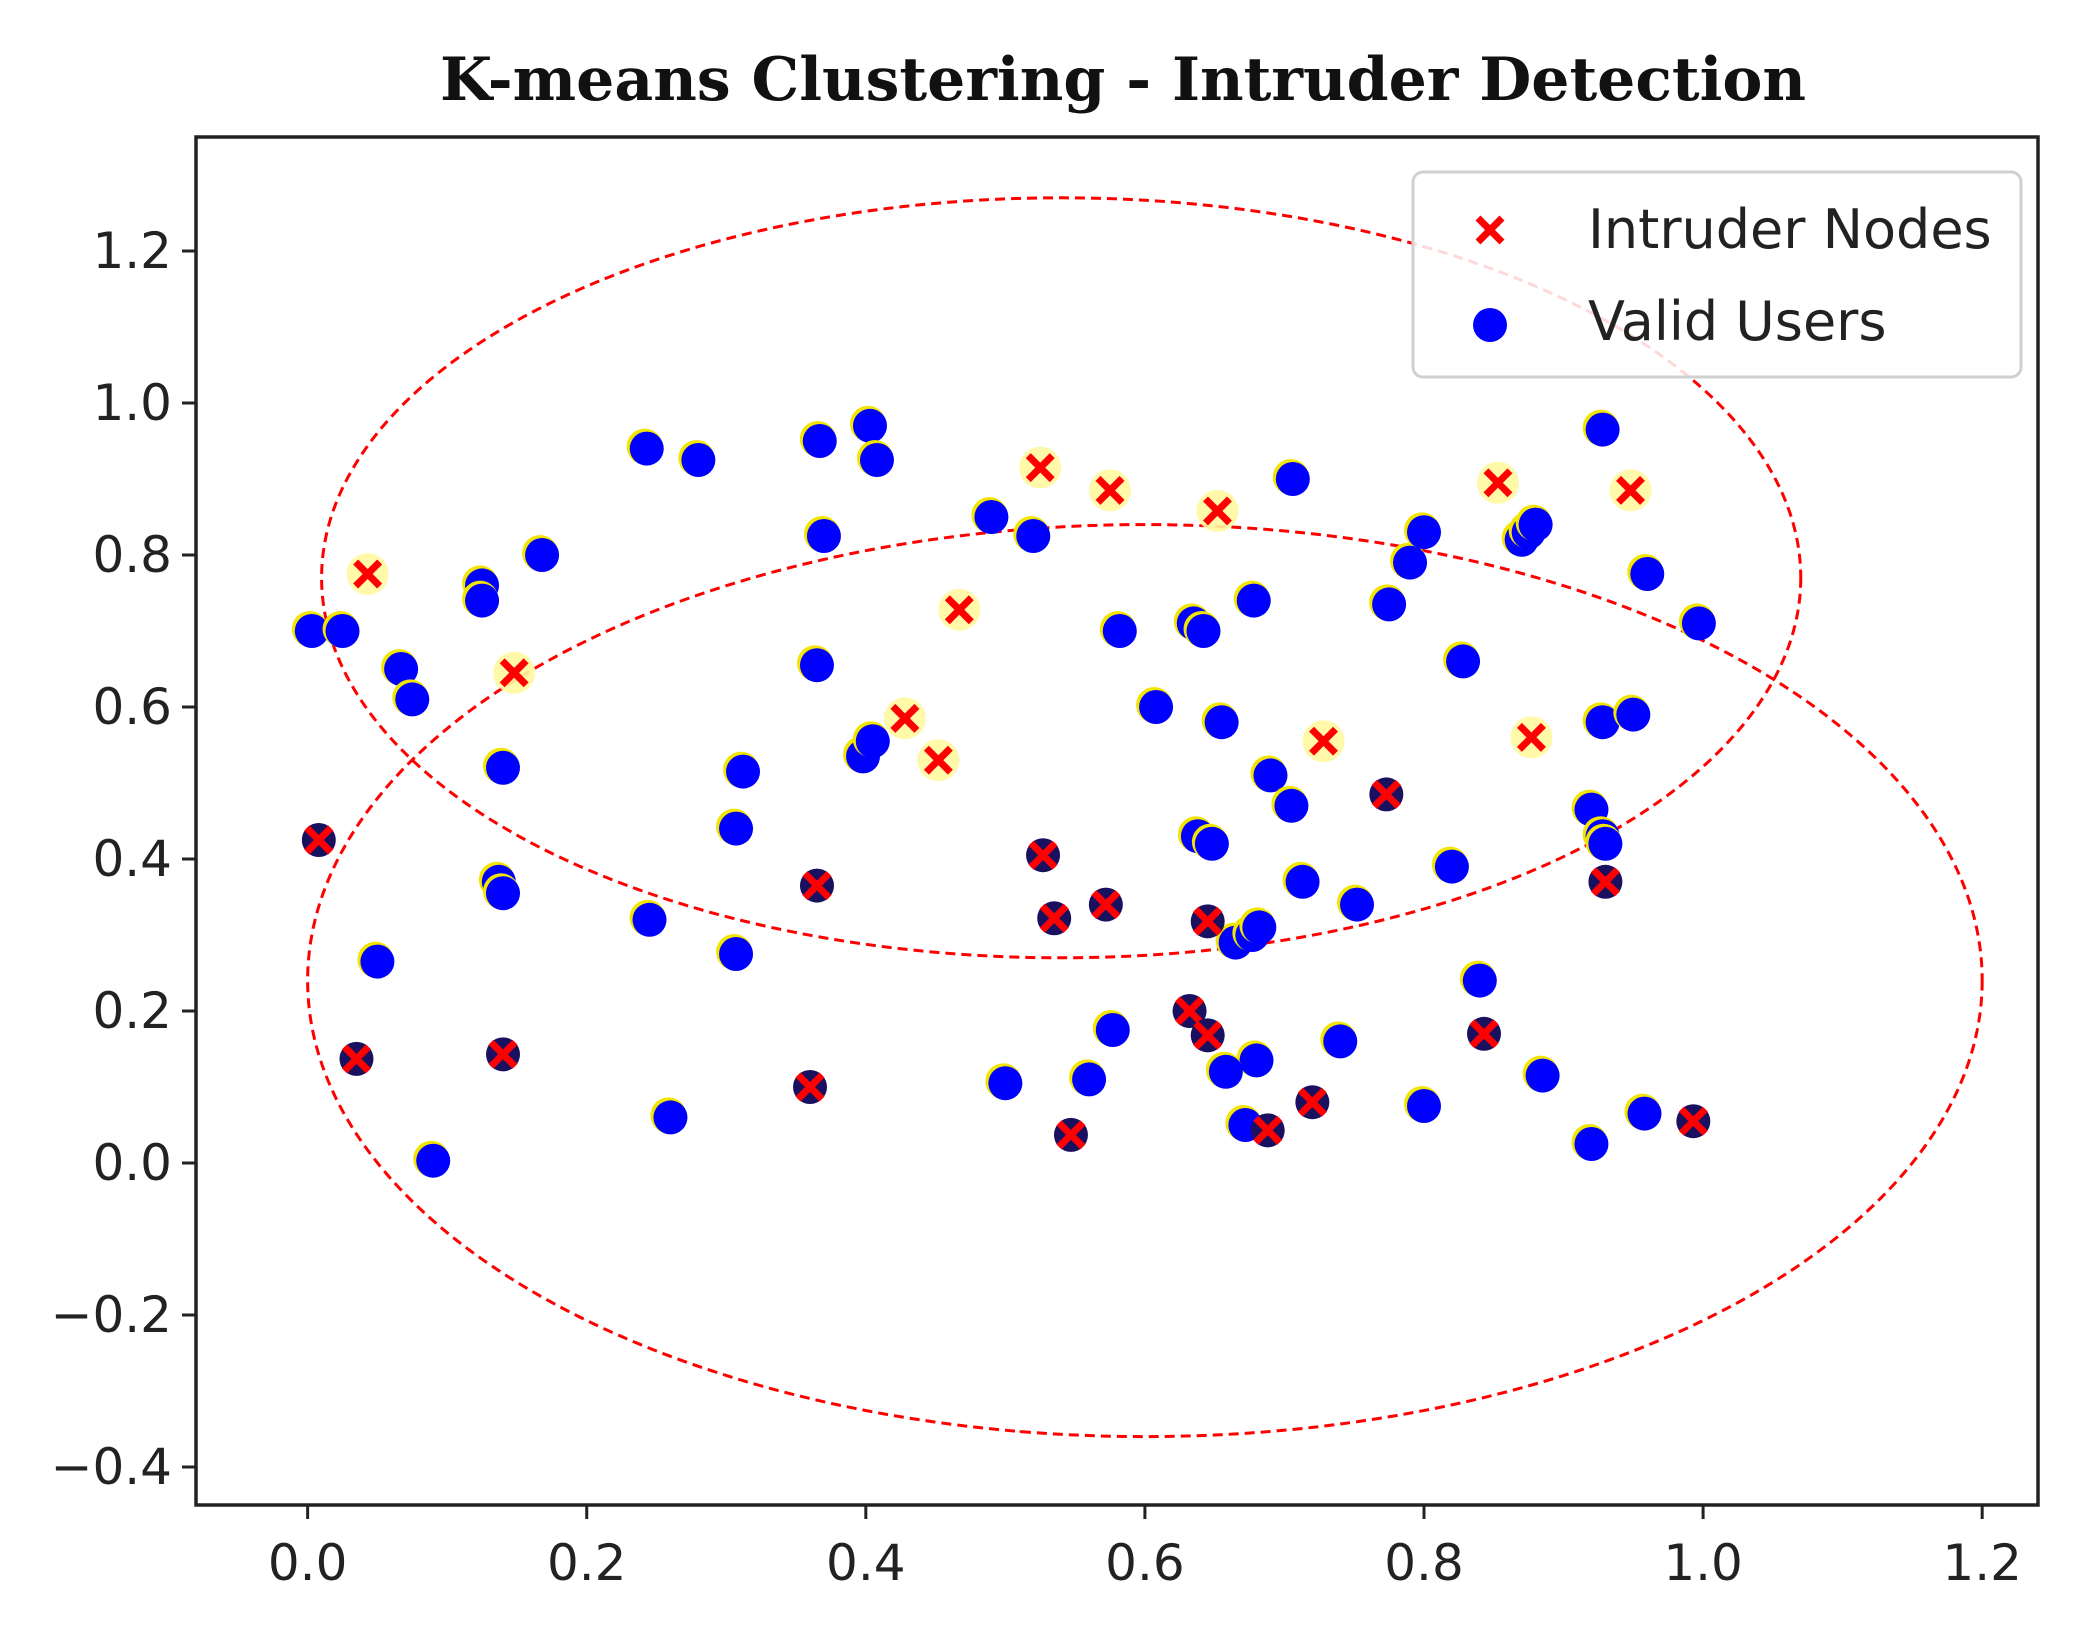 The image size is (2073, 1632). I want to click on x-axis: 0.0 0.2 0.4 0.6 0.8 1.0 1.2, so click(1145, 1548).